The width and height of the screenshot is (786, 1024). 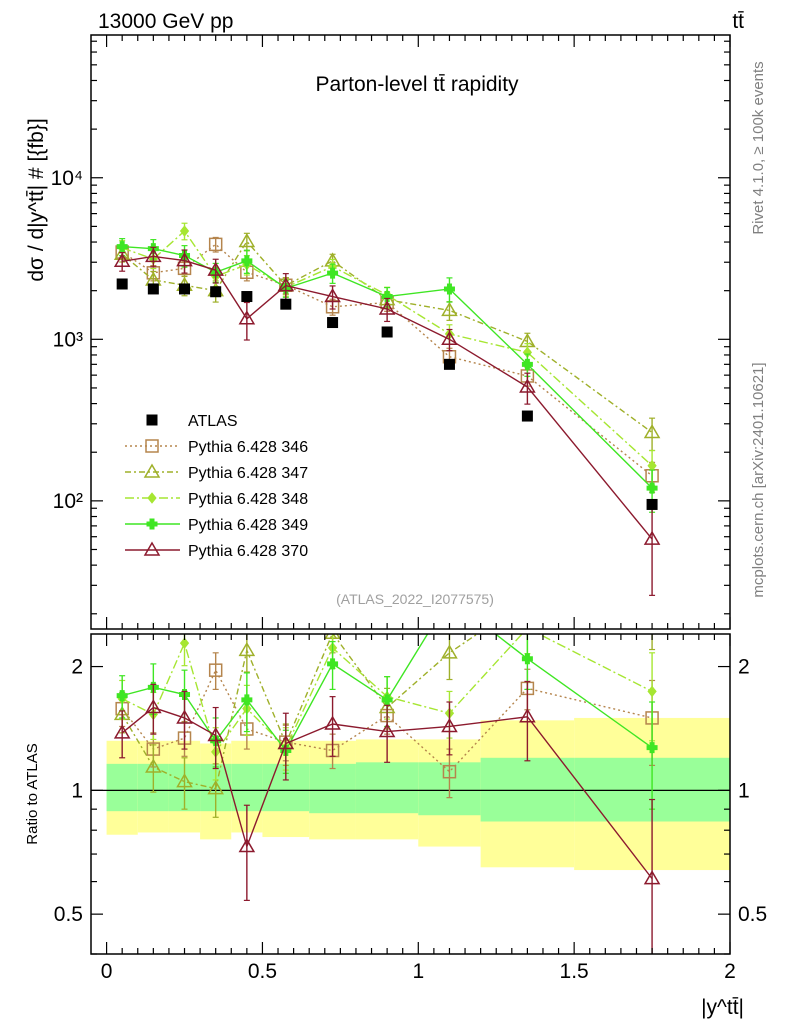 What do you see at coordinates (36, 199) in the screenshot?
I see `main-y-axis-label: dσ / d|y^tt̄| # [{fb}]` at bounding box center [36, 199].